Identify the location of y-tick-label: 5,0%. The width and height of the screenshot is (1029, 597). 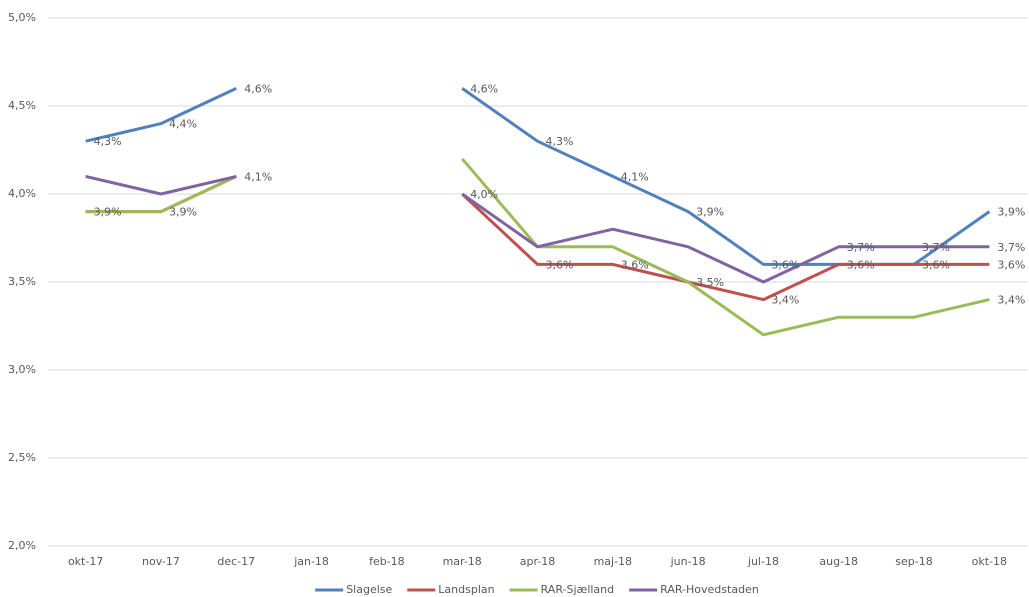
(22, 17).